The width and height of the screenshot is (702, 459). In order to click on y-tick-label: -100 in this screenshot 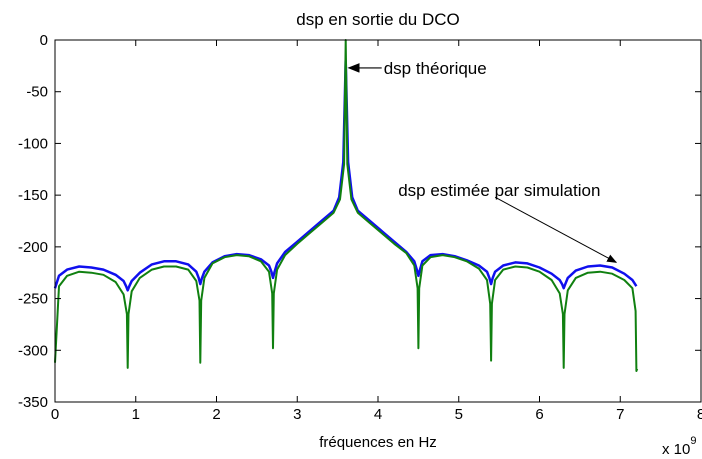, I will do `click(33, 143)`.